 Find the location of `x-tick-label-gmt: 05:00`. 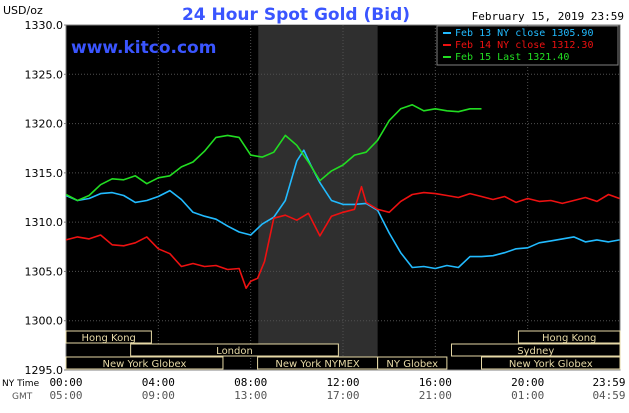

x-tick-label-gmt: 05:00 is located at coordinates (65, 395).